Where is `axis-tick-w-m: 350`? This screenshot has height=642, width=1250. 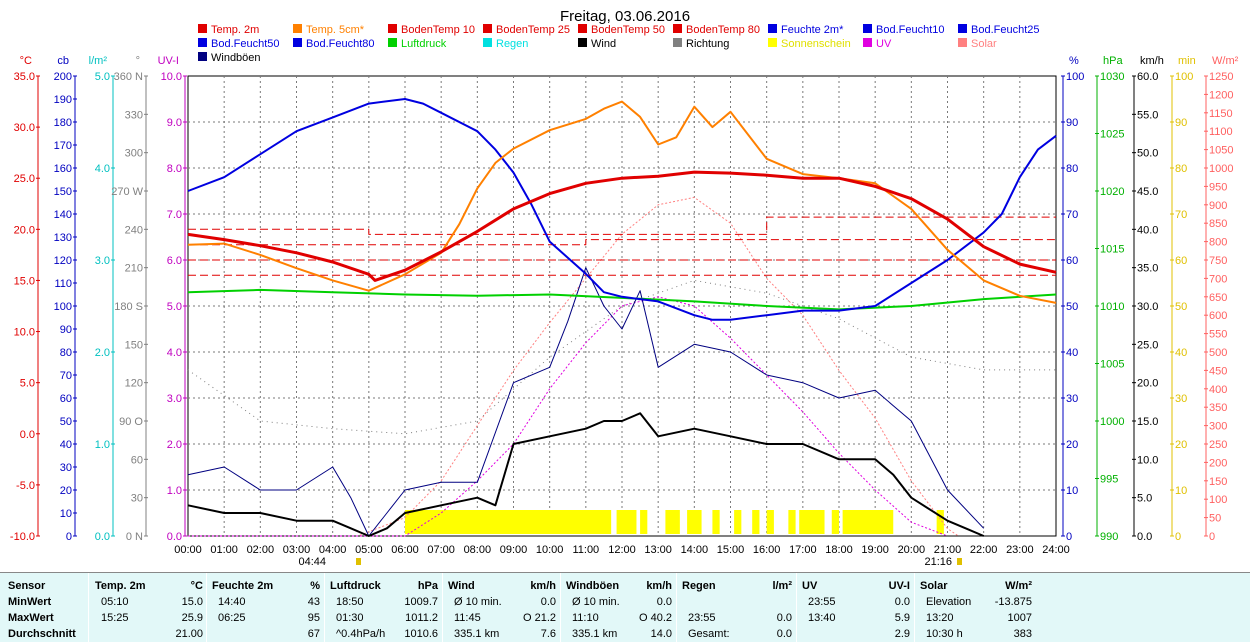
axis-tick-w-m: 350 is located at coordinates (1218, 408).